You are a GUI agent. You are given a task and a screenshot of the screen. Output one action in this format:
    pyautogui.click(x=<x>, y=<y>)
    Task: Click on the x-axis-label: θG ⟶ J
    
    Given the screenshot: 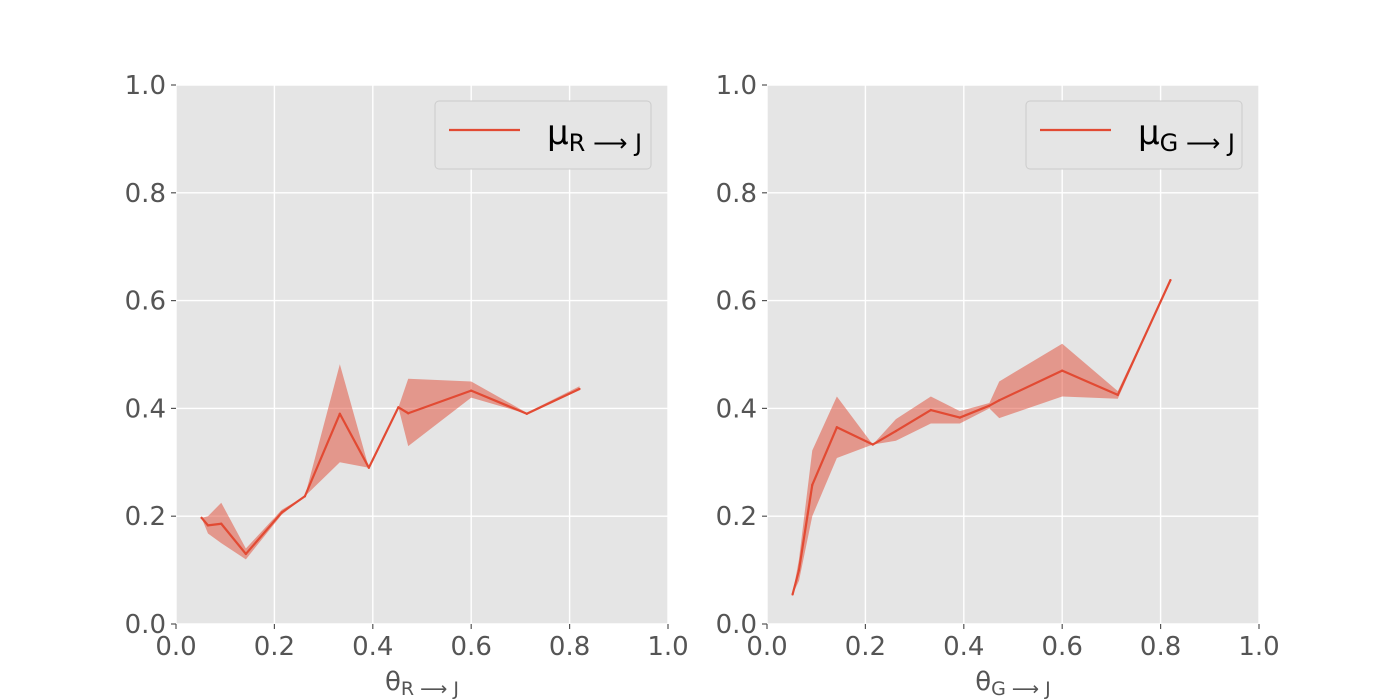 What is the action you would take?
    pyautogui.click(x=1013, y=683)
    